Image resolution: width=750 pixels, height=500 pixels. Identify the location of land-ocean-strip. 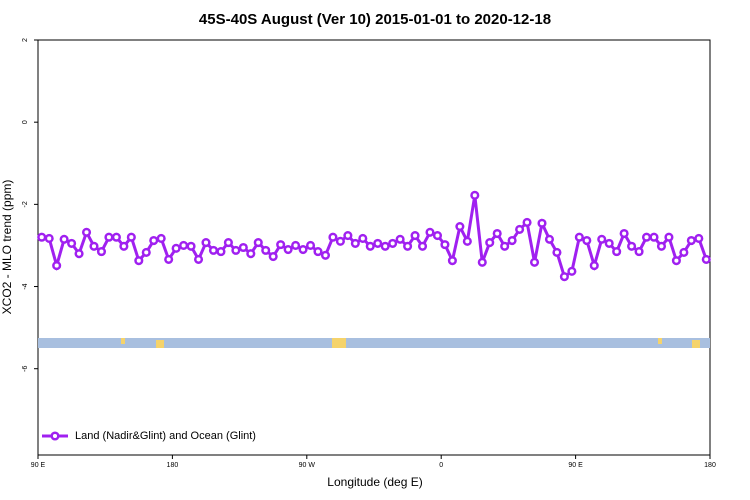
(374, 343).